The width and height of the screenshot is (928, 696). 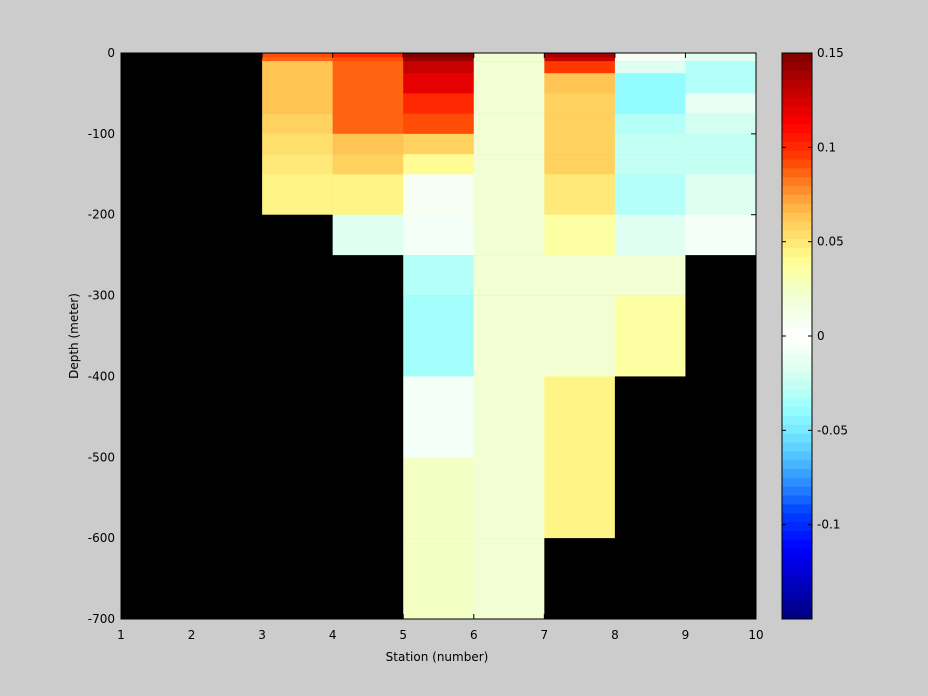 I want to click on colorbar-tick-label: 0.1, so click(x=826, y=147).